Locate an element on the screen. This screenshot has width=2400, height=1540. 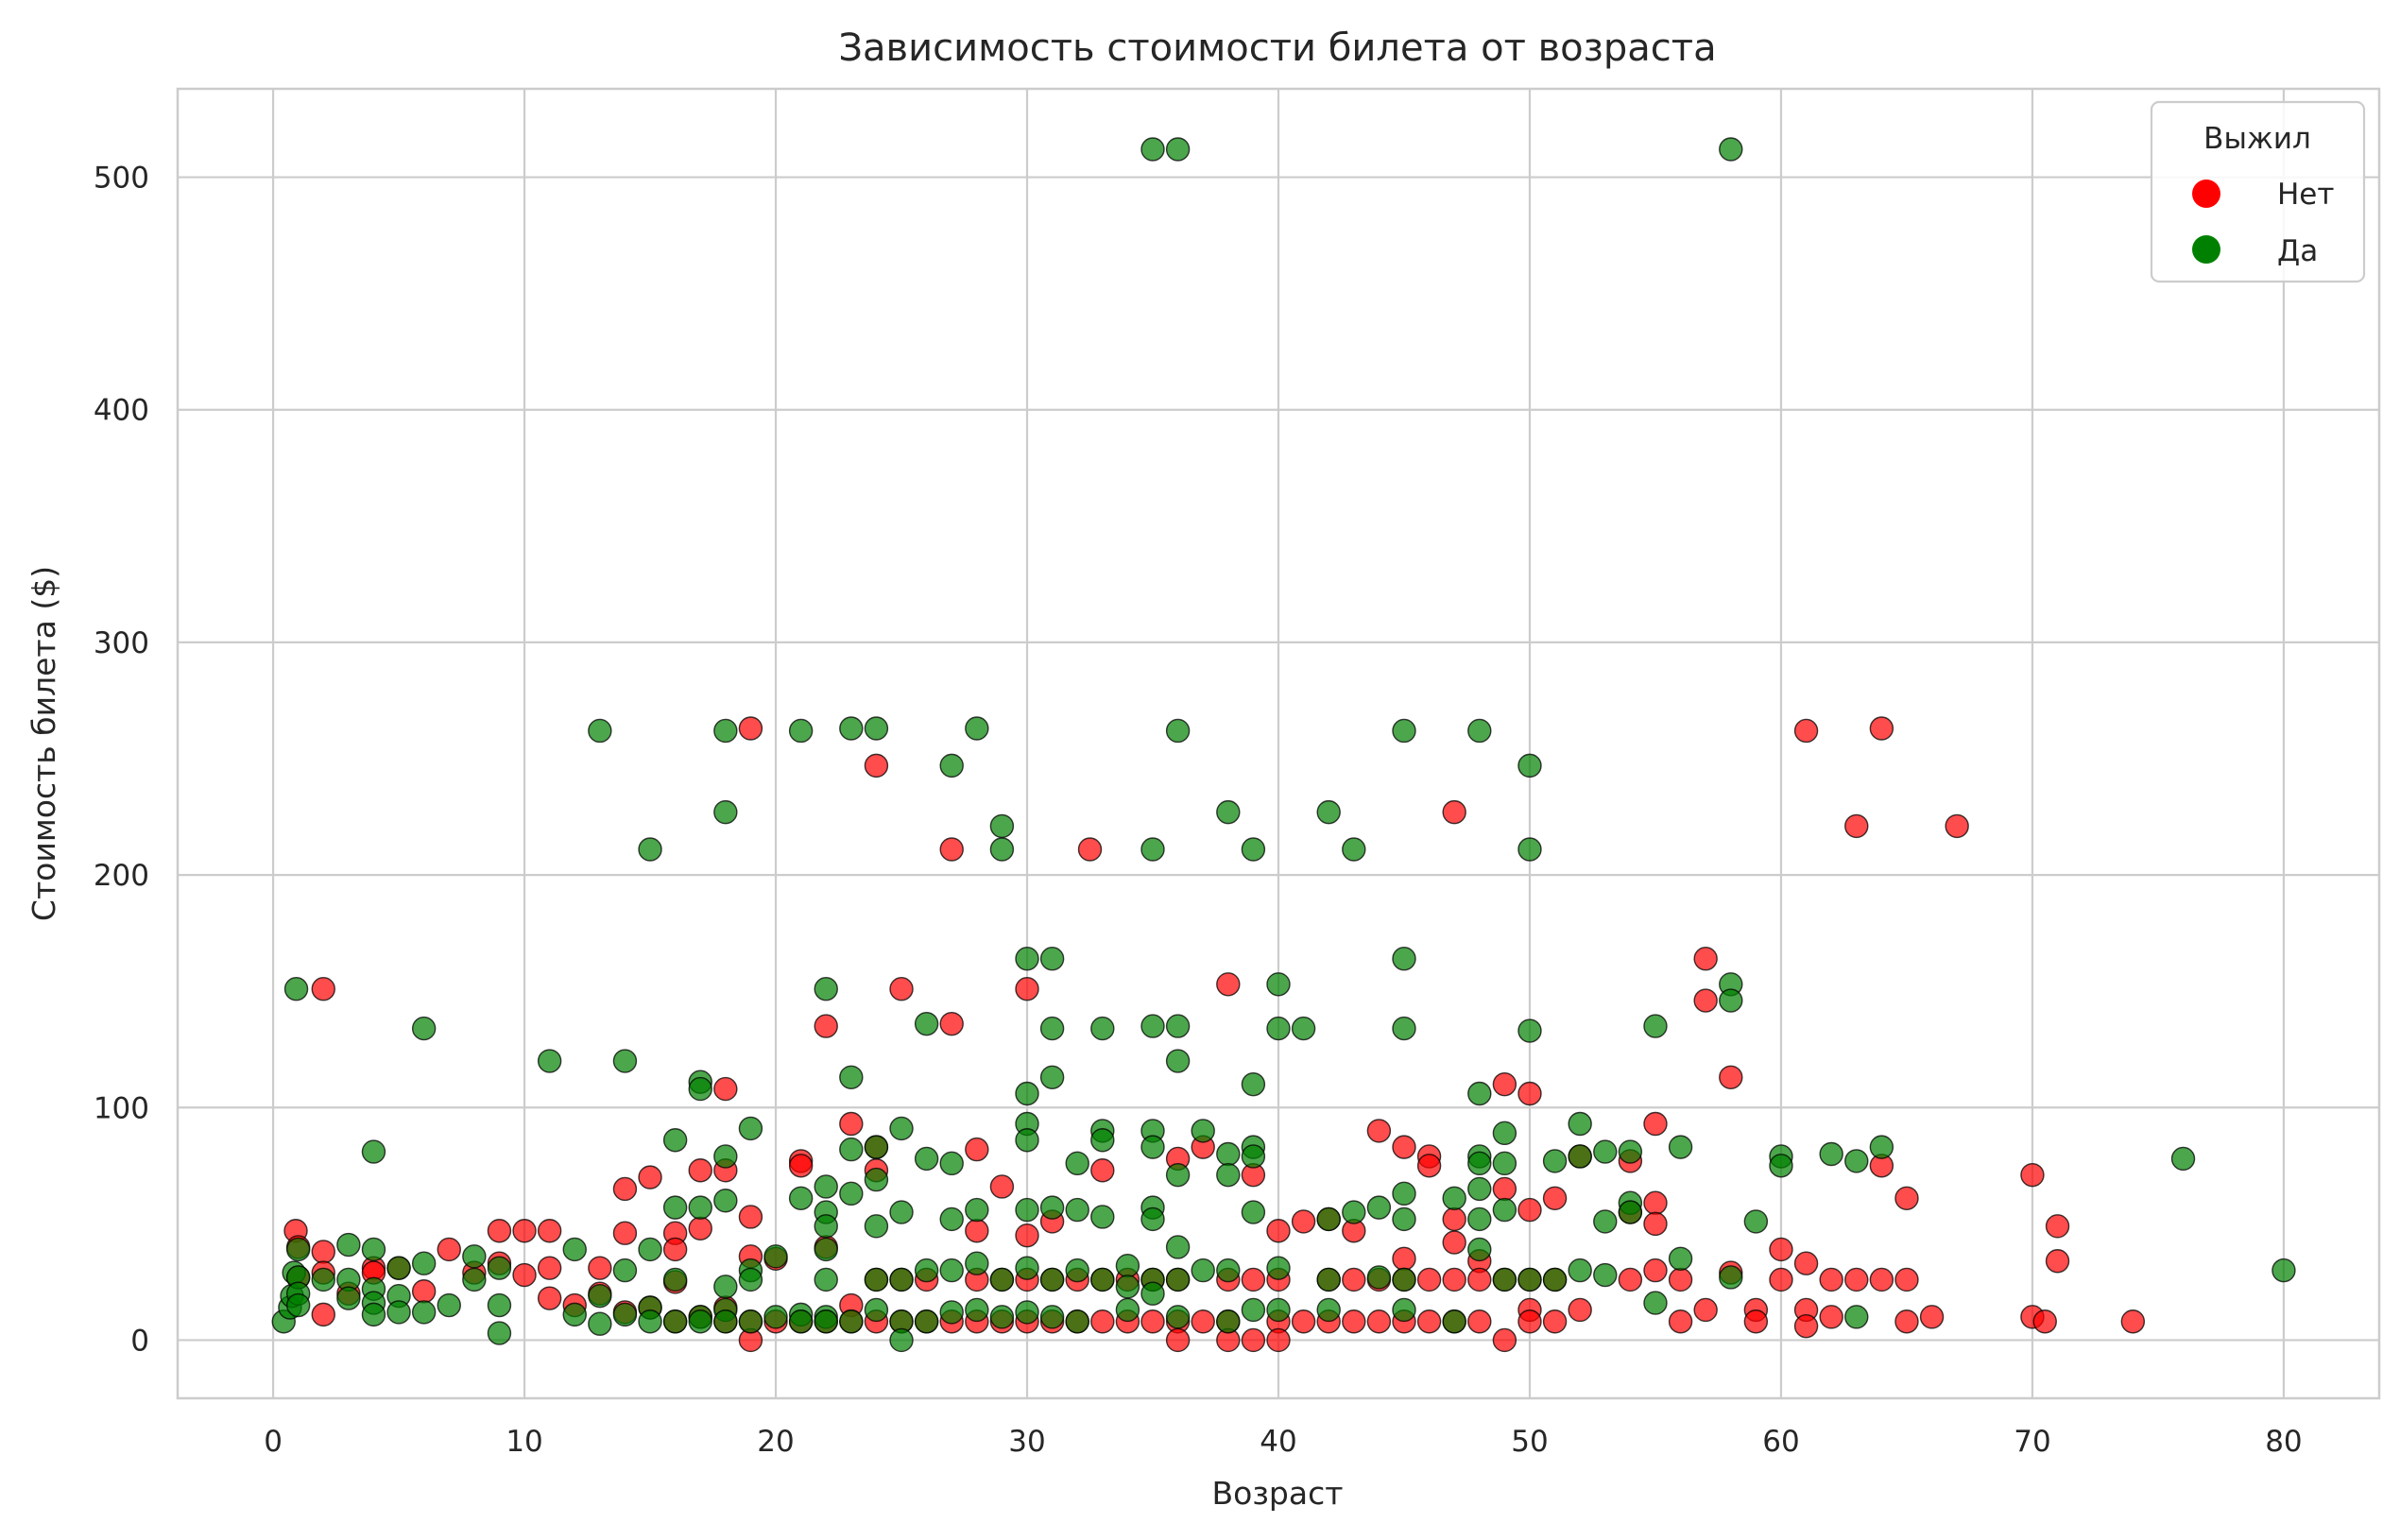
y-tick-label: 300 is located at coordinates (121, 643).